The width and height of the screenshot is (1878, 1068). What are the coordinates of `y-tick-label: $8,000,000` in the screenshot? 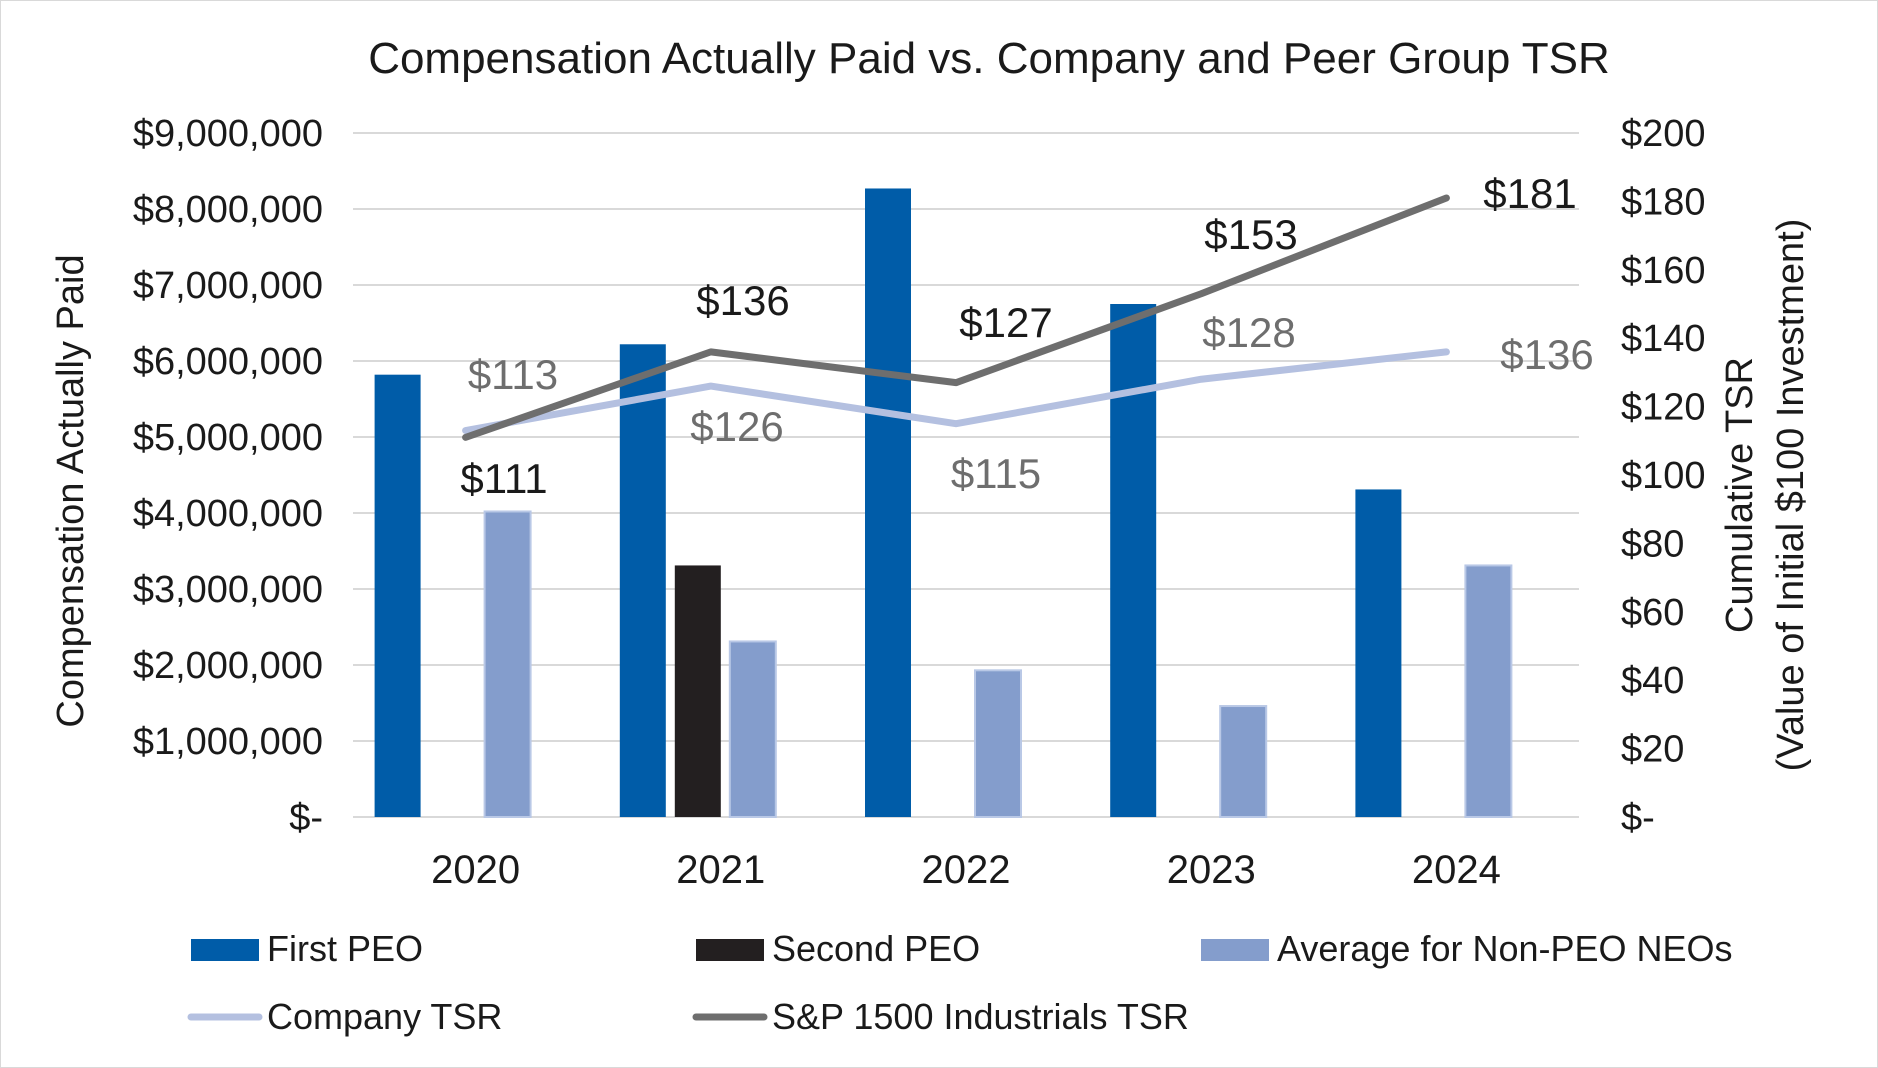 It's located at (228, 210).